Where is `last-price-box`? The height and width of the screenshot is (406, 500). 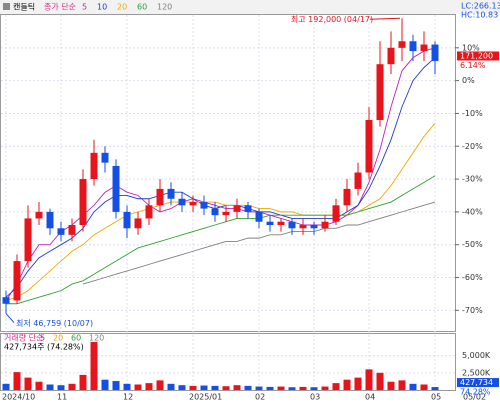 last-price-box is located at coordinates (478, 56).